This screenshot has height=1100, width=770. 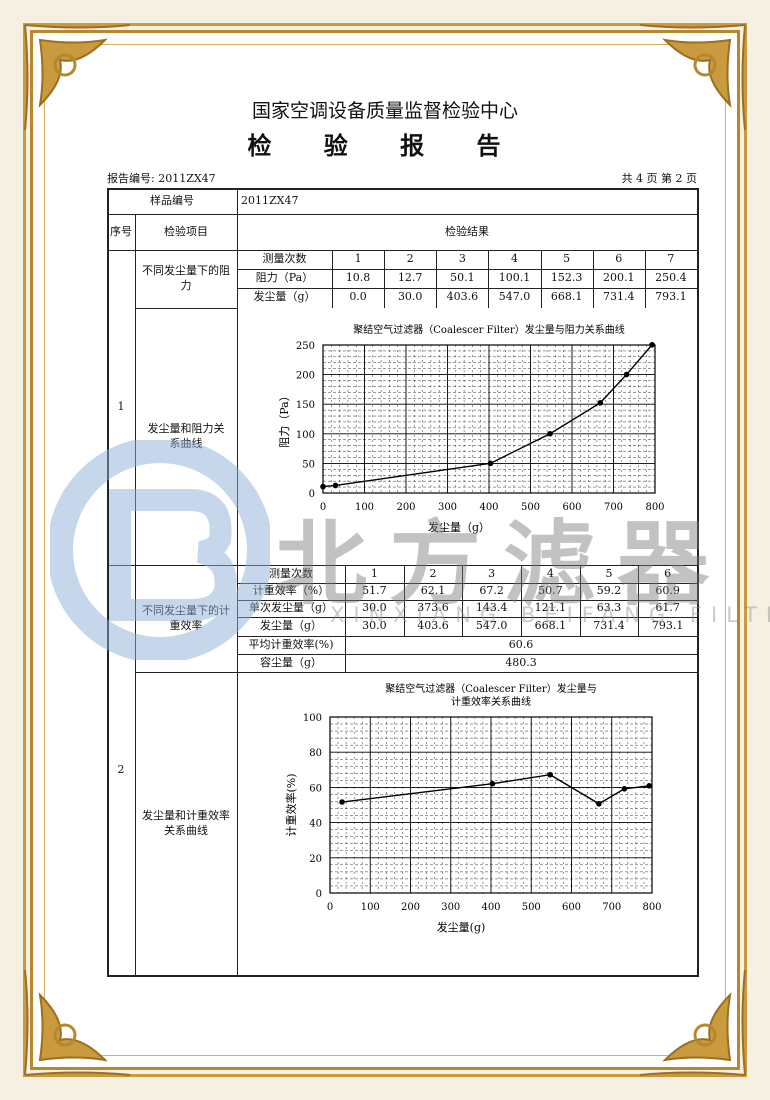 I want to click on table-cell: 5, so click(x=609, y=573).